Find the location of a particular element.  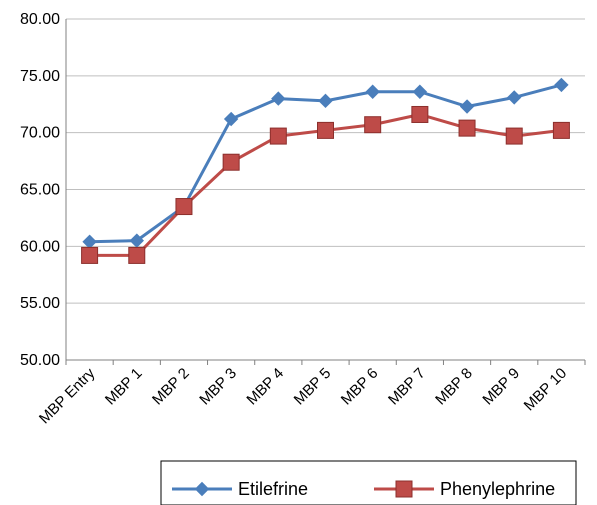

y-tick-label: 65.00 is located at coordinates (40, 190).